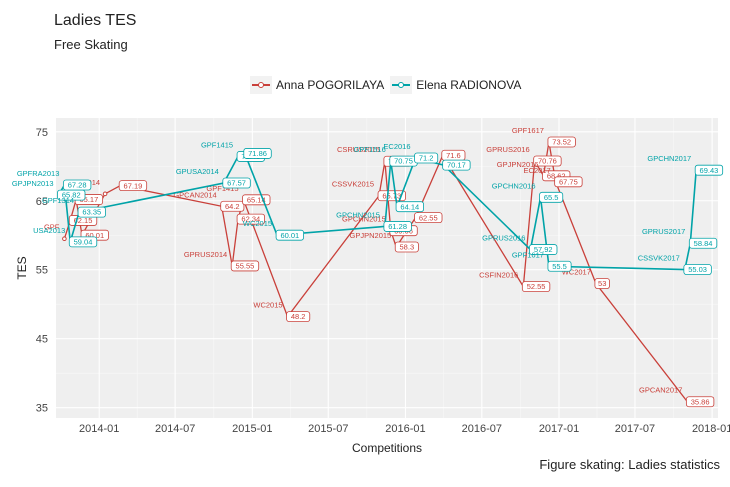 Image resolution: width=730 pixels, height=487 pixels. I want to click on data-label-text: 60.01, so click(94, 235).